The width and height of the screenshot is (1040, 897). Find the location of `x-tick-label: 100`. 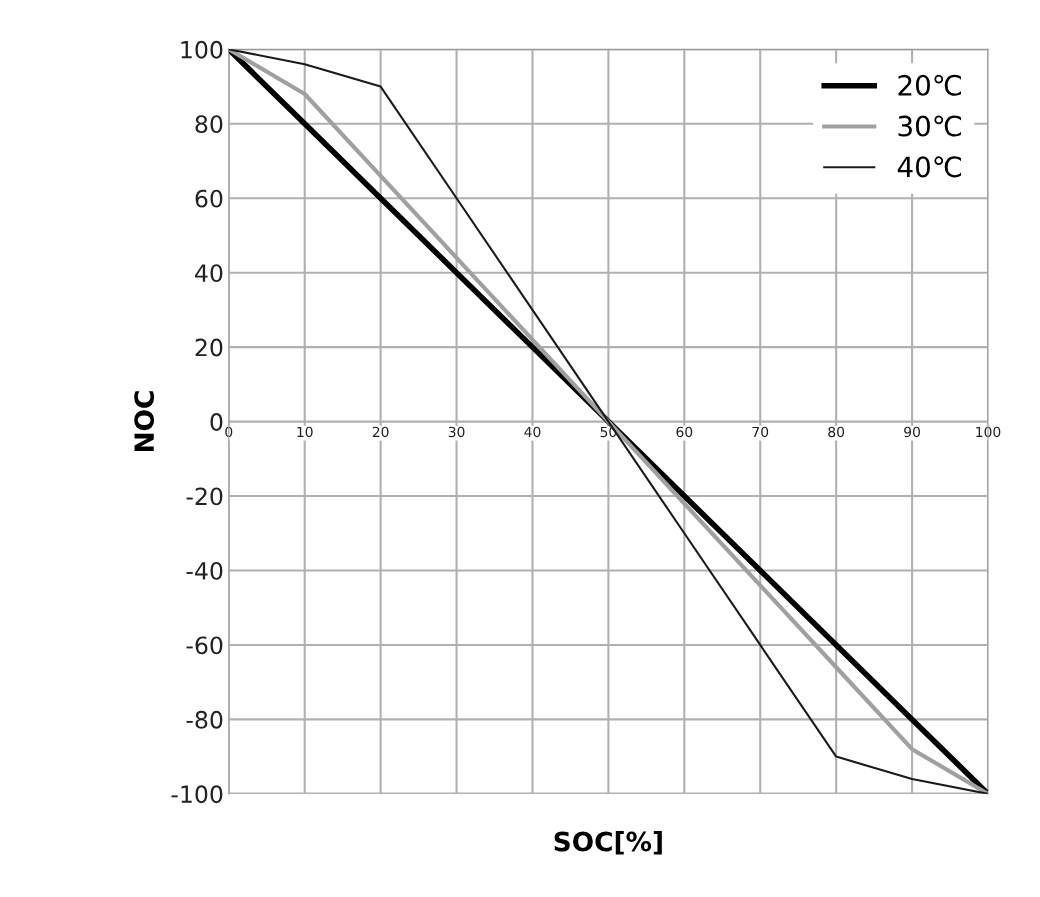

x-tick-label: 100 is located at coordinates (988, 432).